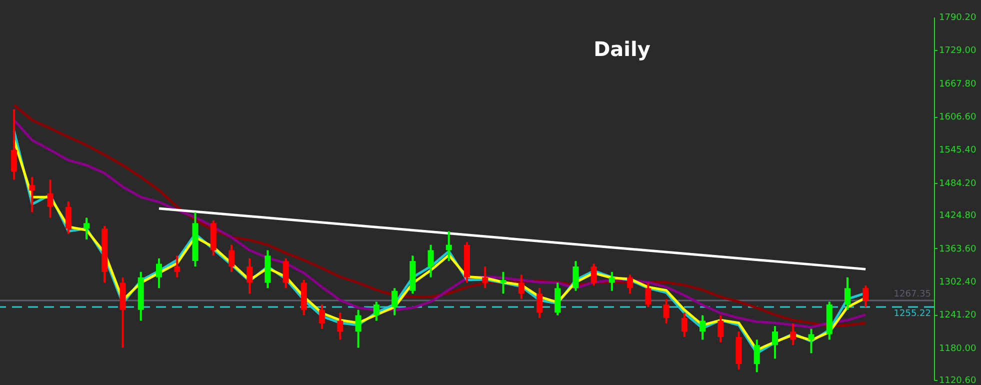  What do you see at coordinates (957, 249) in the screenshot?
I see `y-tick-label: 1363.60` at bounding box center [957, 249].